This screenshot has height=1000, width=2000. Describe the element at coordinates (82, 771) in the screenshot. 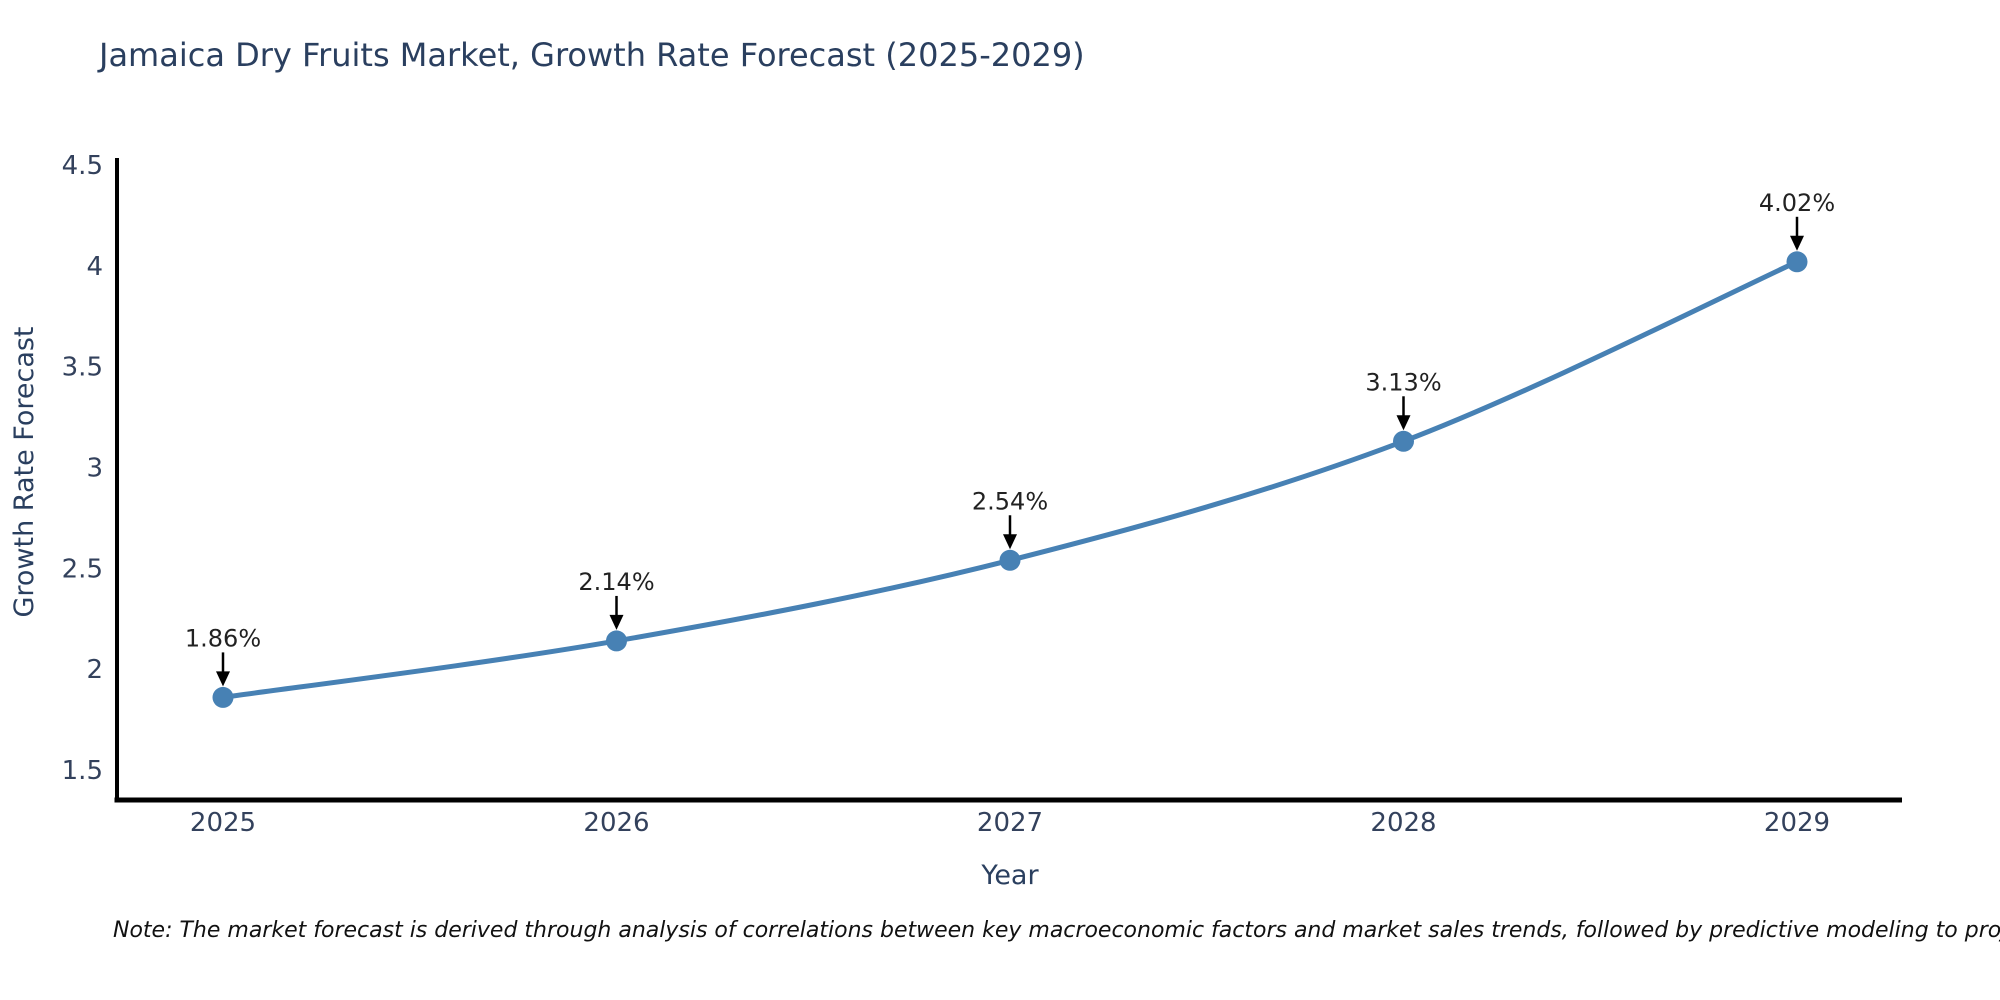

I see `y-tick-label: 1.5` at that location.